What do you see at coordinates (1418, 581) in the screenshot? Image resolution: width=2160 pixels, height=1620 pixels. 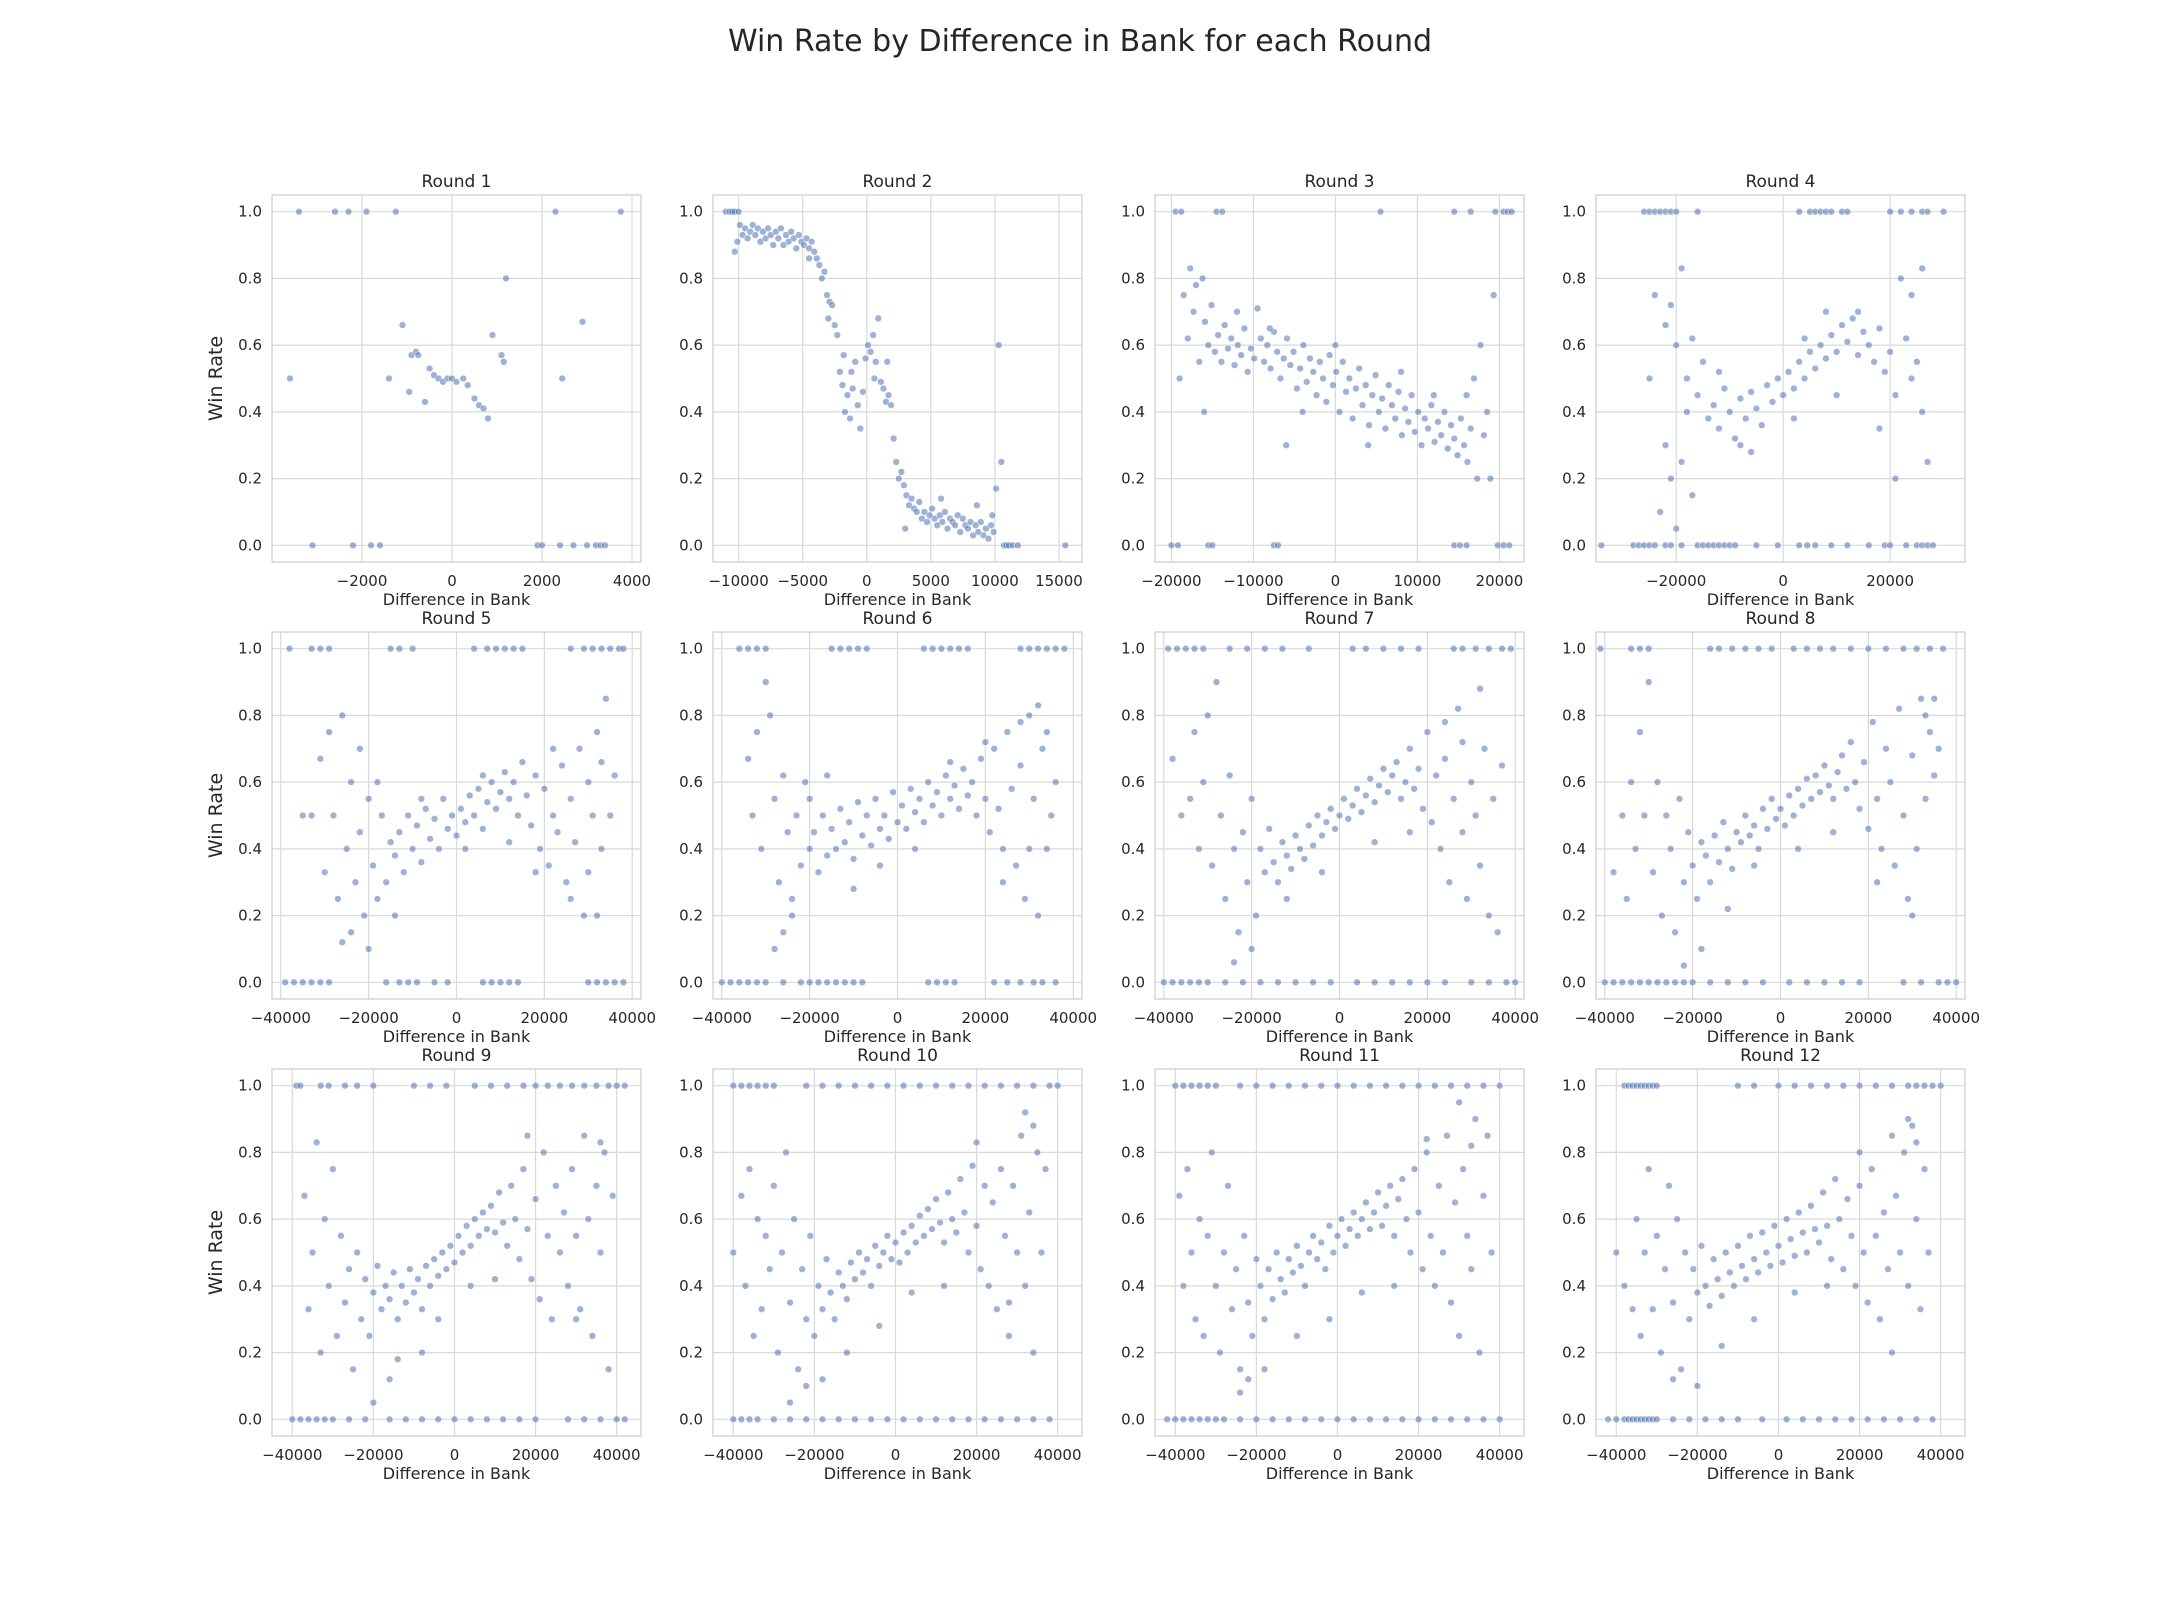 I see `x-tick-label: 10000` at bounding box center [1418, 581].